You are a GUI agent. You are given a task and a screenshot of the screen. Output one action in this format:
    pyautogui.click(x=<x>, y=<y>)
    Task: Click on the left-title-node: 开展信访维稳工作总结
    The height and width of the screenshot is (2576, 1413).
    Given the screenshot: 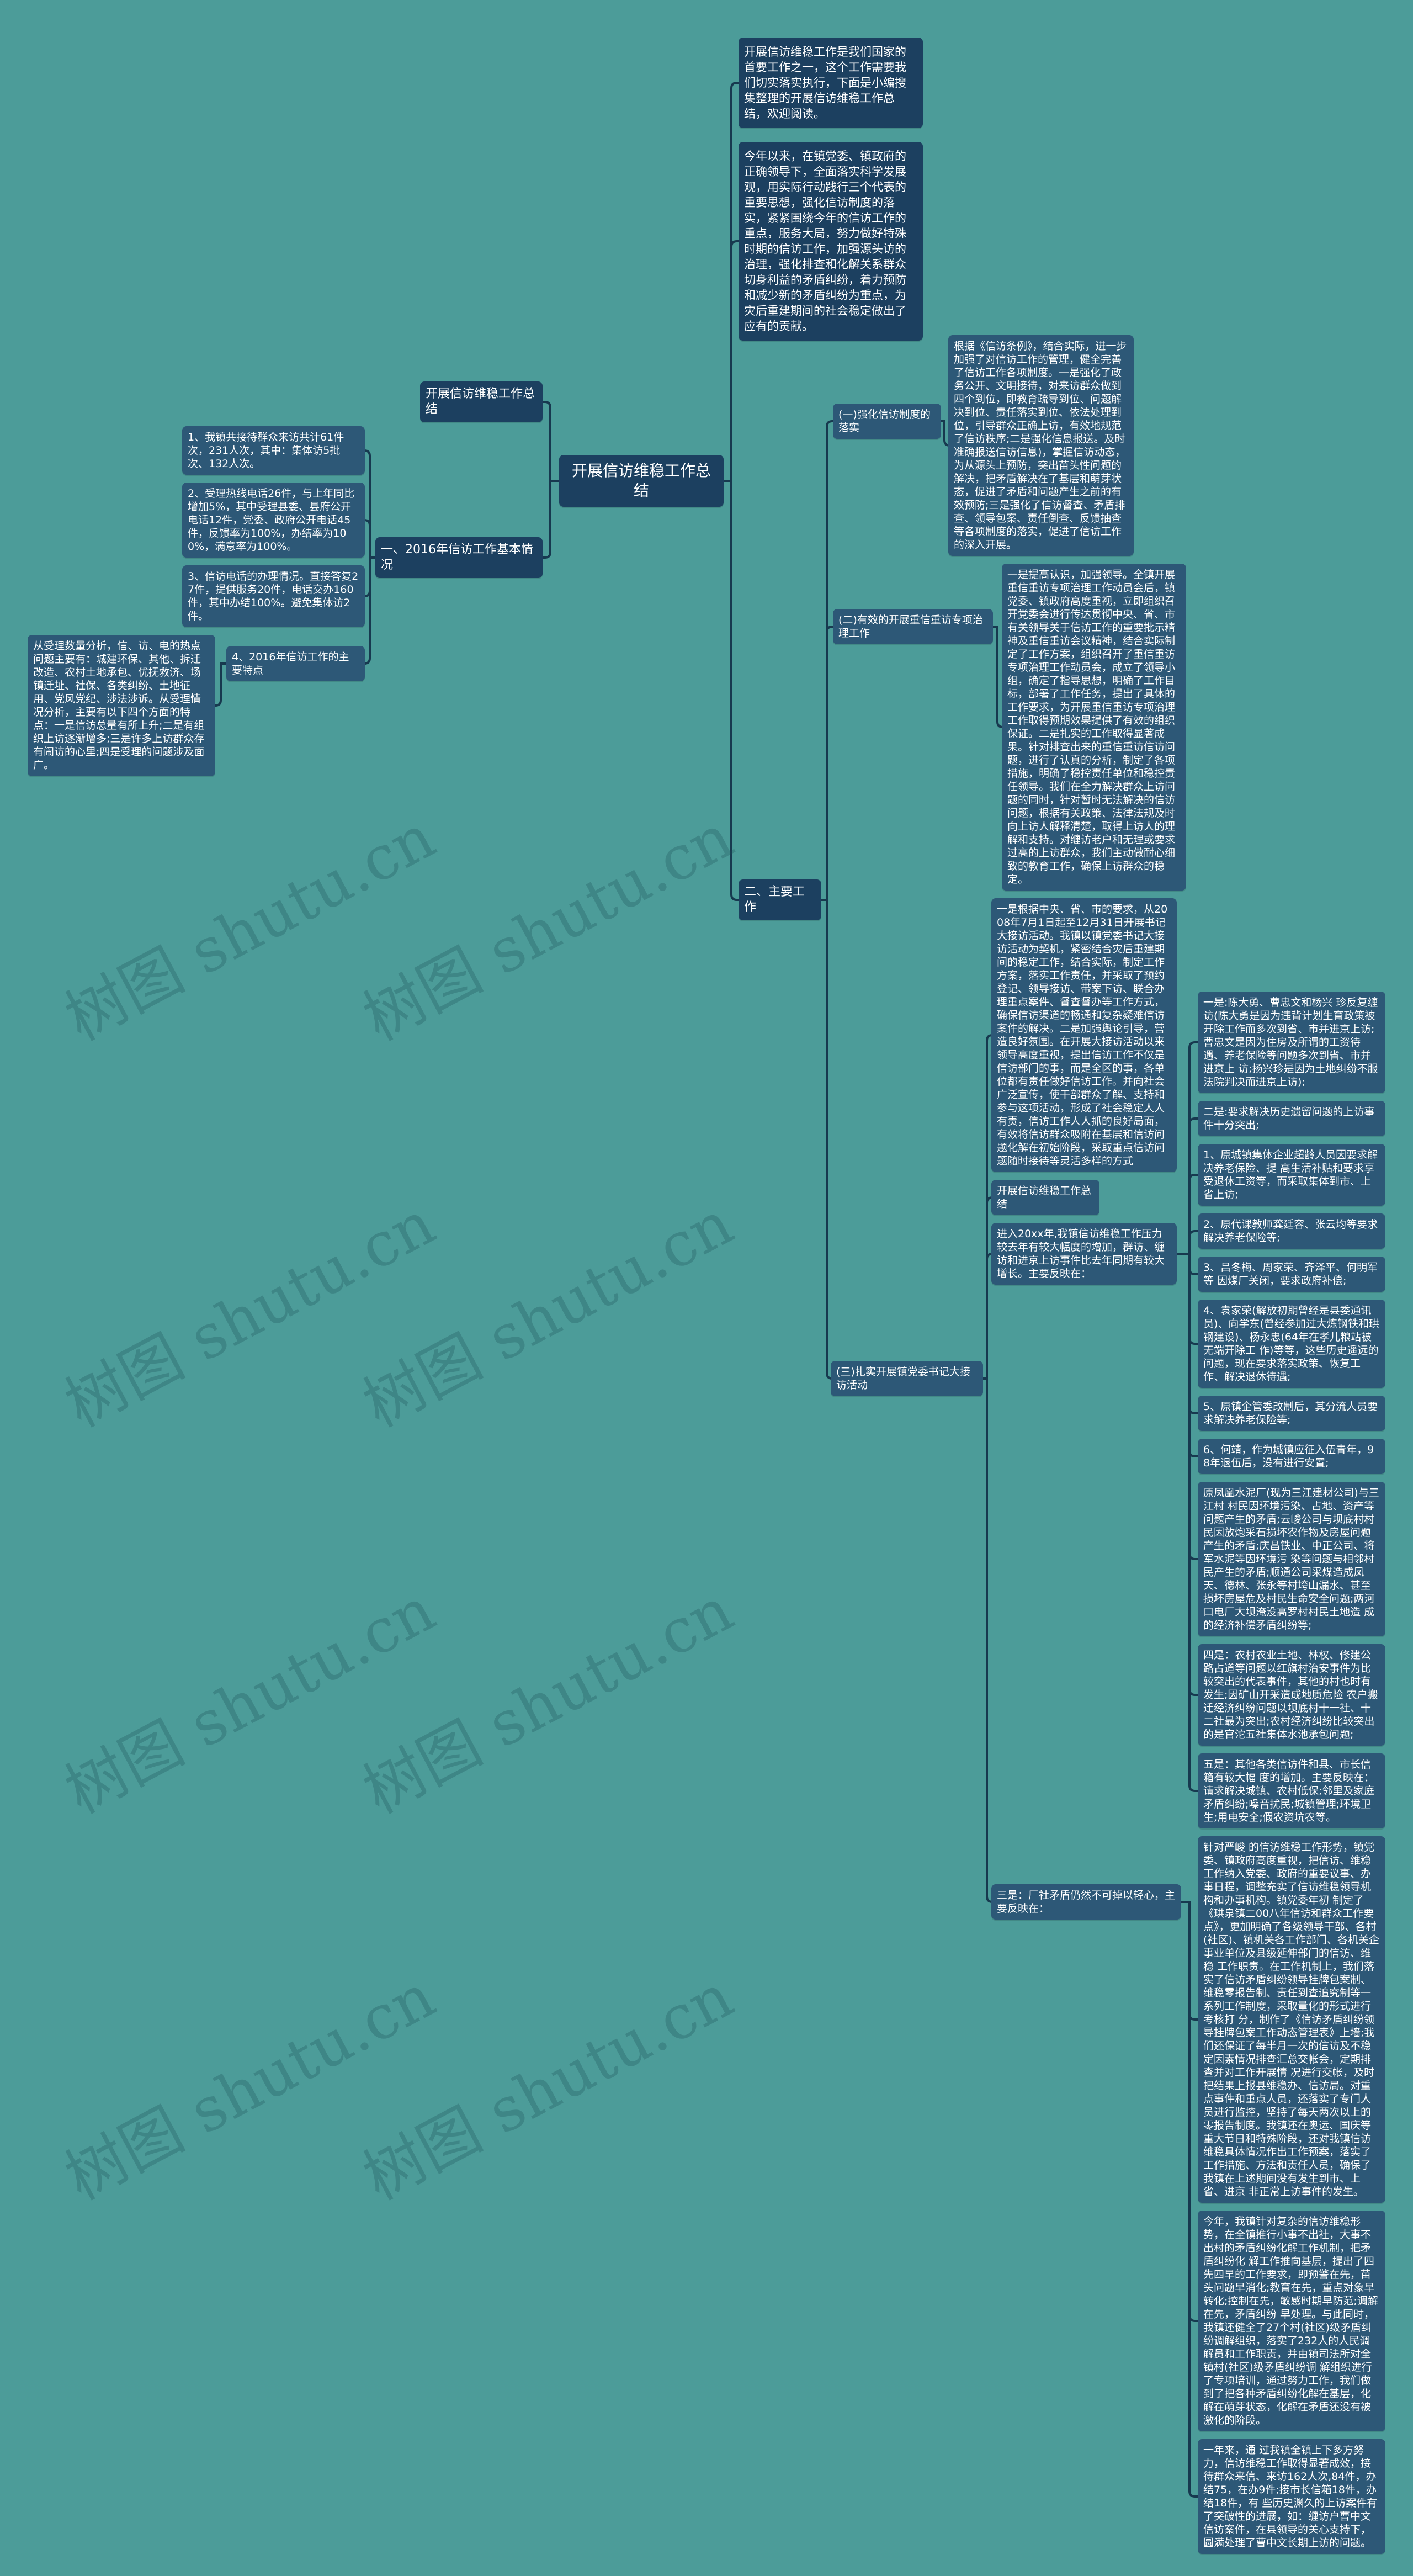 What is the action you would take?
    pyautogui.click(x=481, y=401)
    